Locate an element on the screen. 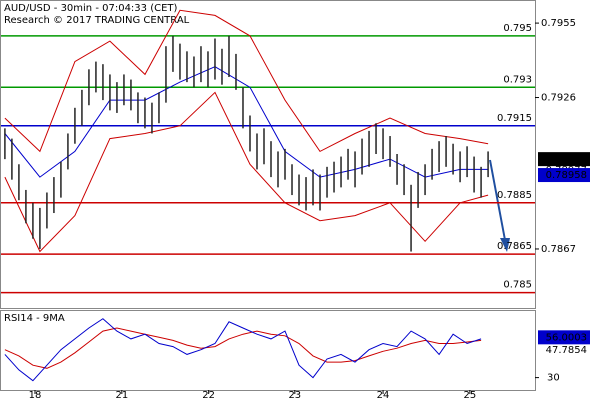 The height and width of the screenshot is (400, 590). rsi-line is located at coordinates (243, 350).